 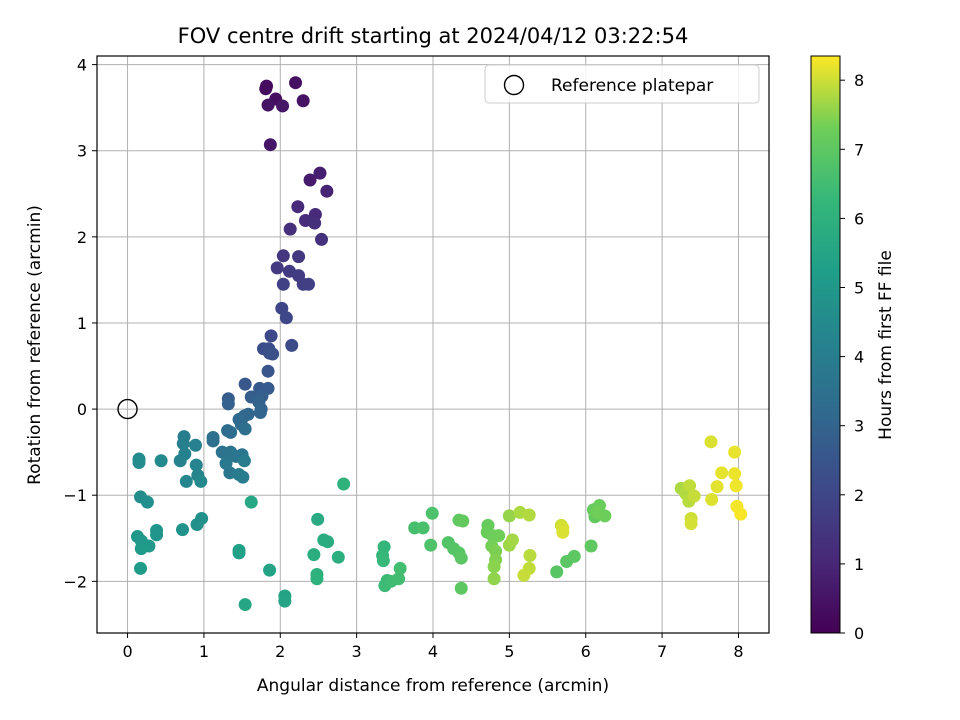 I want to click on legend-box, so click(x=622, y=84).